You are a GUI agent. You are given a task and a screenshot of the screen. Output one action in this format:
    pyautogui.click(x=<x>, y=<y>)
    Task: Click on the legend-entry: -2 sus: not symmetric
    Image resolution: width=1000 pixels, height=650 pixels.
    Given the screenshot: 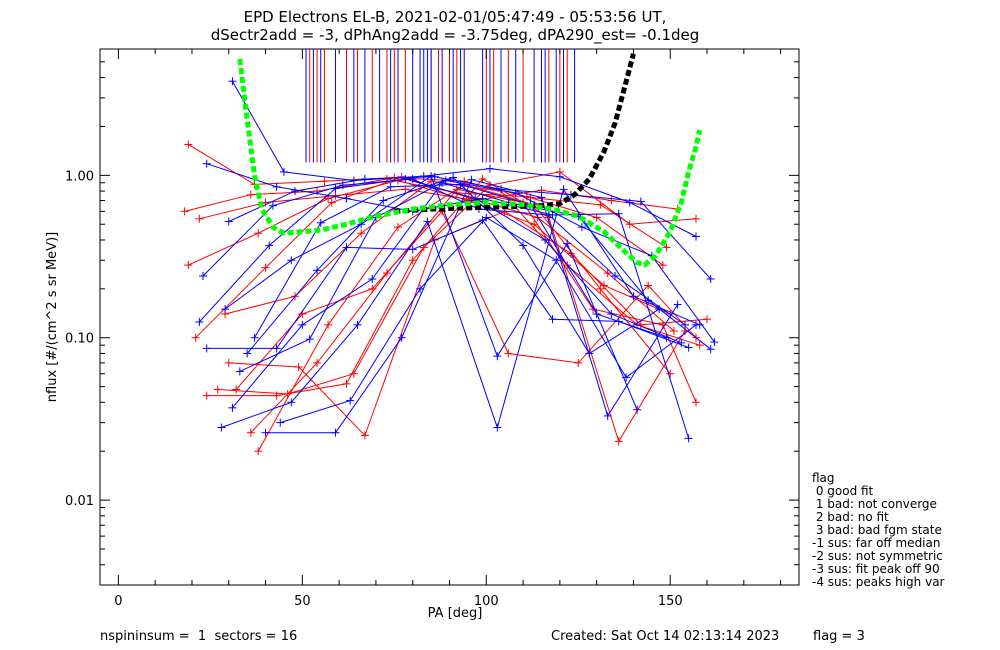 What is the action you would take?
    pyautogui.click(x=877, y=556)
    